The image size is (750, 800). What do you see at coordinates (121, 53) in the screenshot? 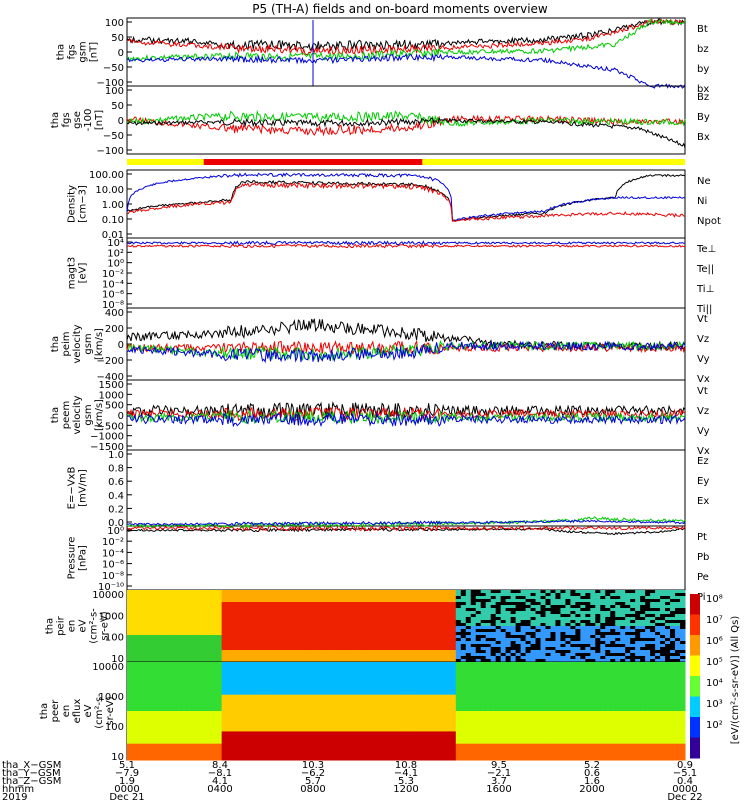
I see `y-tick-label: 0` at bounding box center [121, 53].